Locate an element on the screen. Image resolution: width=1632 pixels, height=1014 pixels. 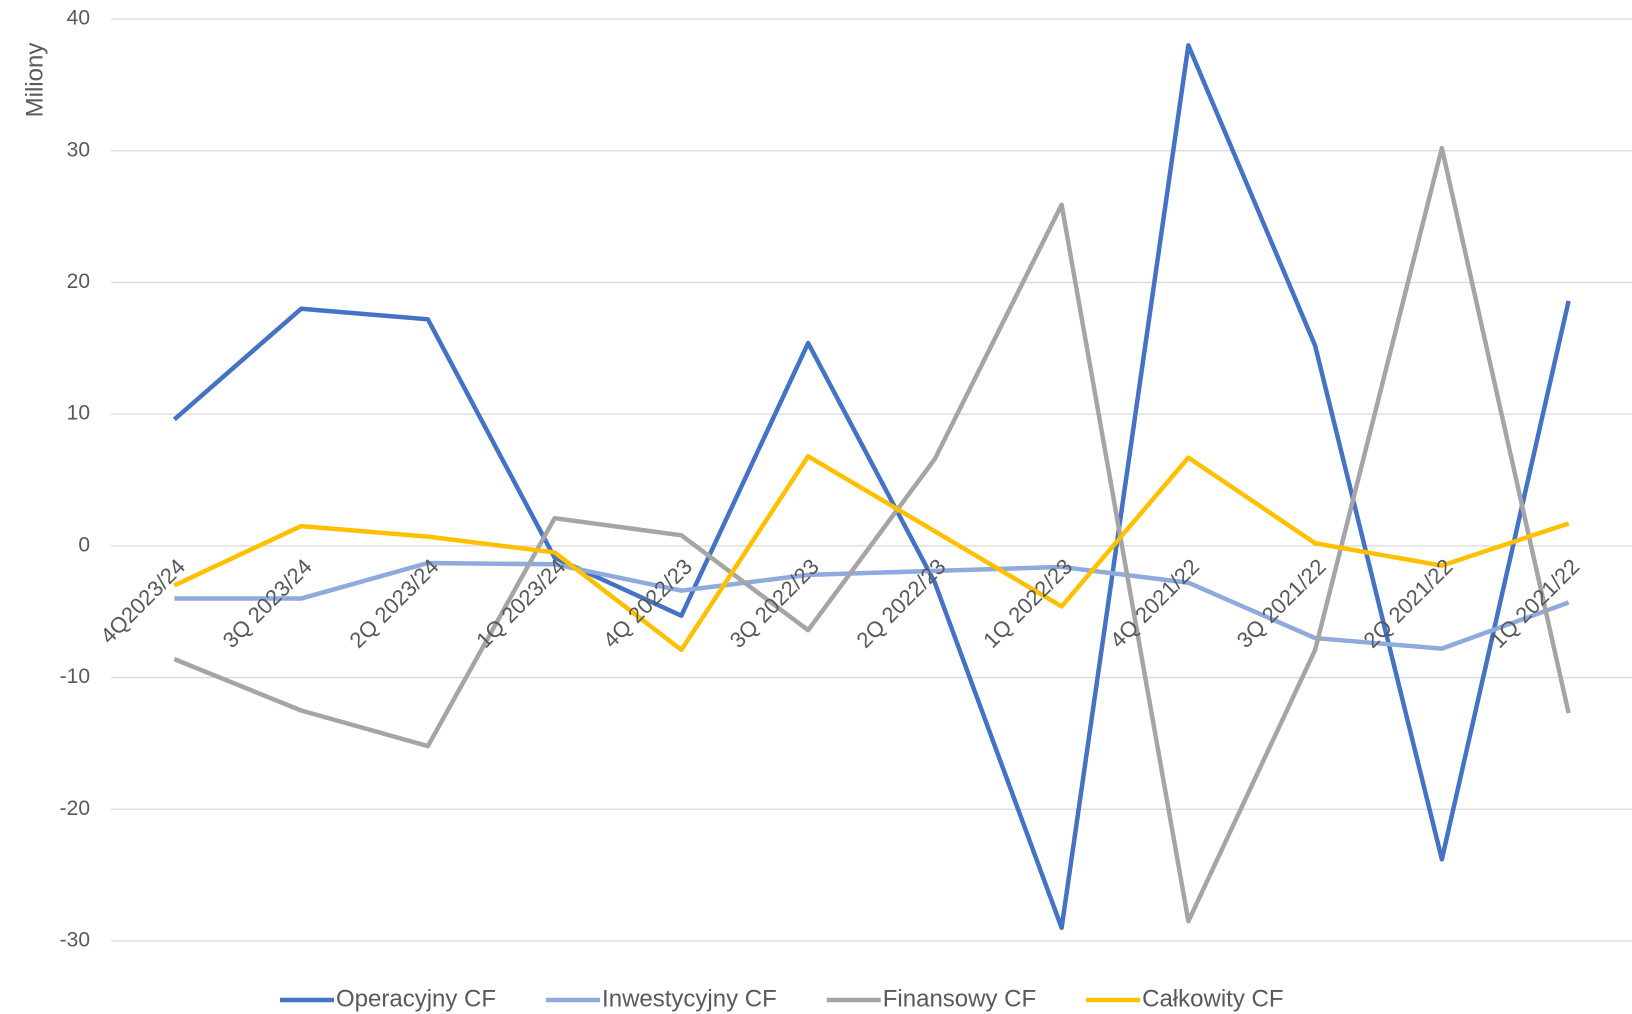
y-tick-label: 40 is located at coordinates (78, 18).